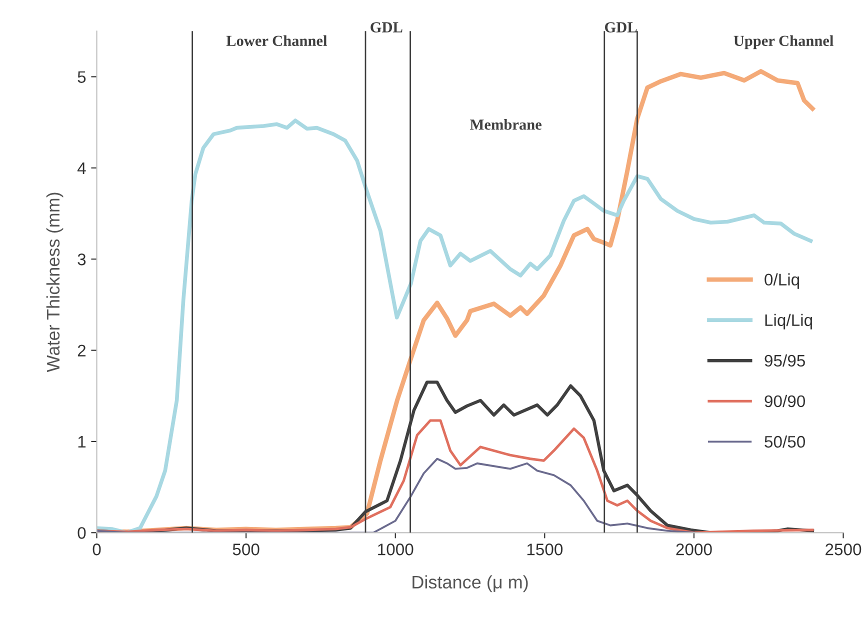 This screenshot has height=623, width=864. What do you see at coordinates (784, 42) in the screenshot?
I see `annotation: Upper Channel` at bounding box center [784, 42].